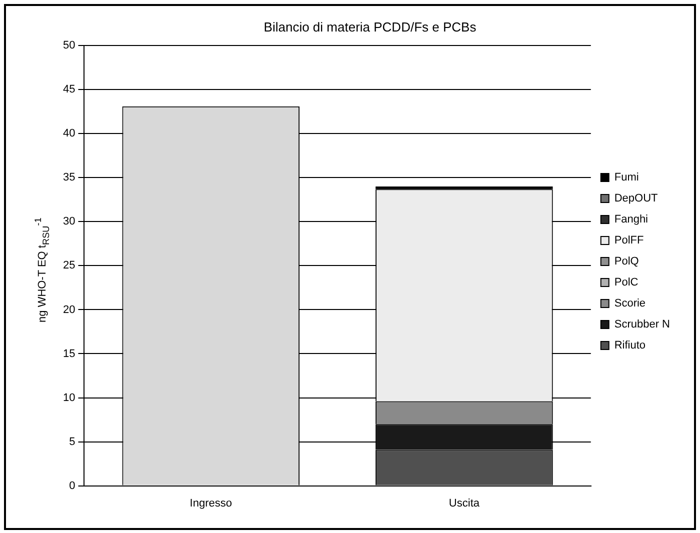 This screenshot has height=533, width=700. I want to click on y-tick-label: 50, so click(69, 46).